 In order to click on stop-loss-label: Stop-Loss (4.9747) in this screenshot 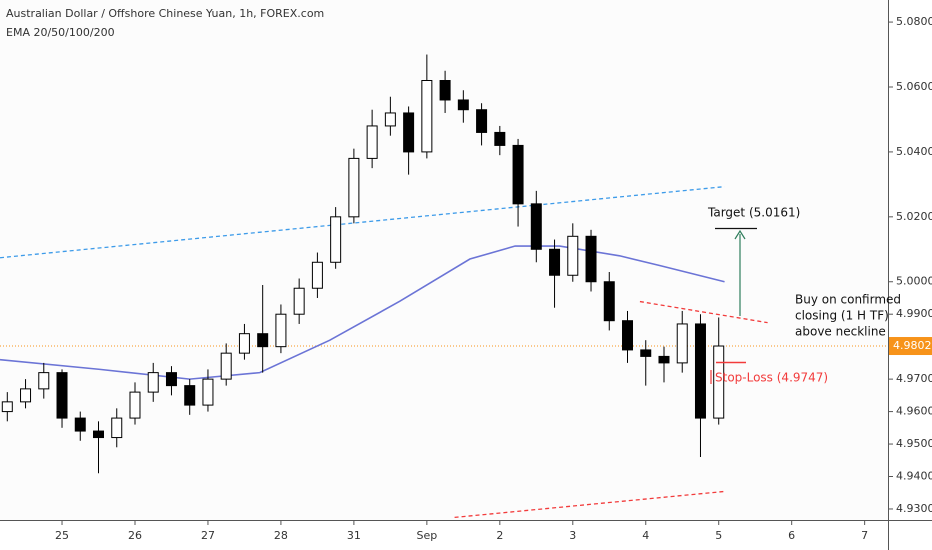, I will do `click(771, 378)`.